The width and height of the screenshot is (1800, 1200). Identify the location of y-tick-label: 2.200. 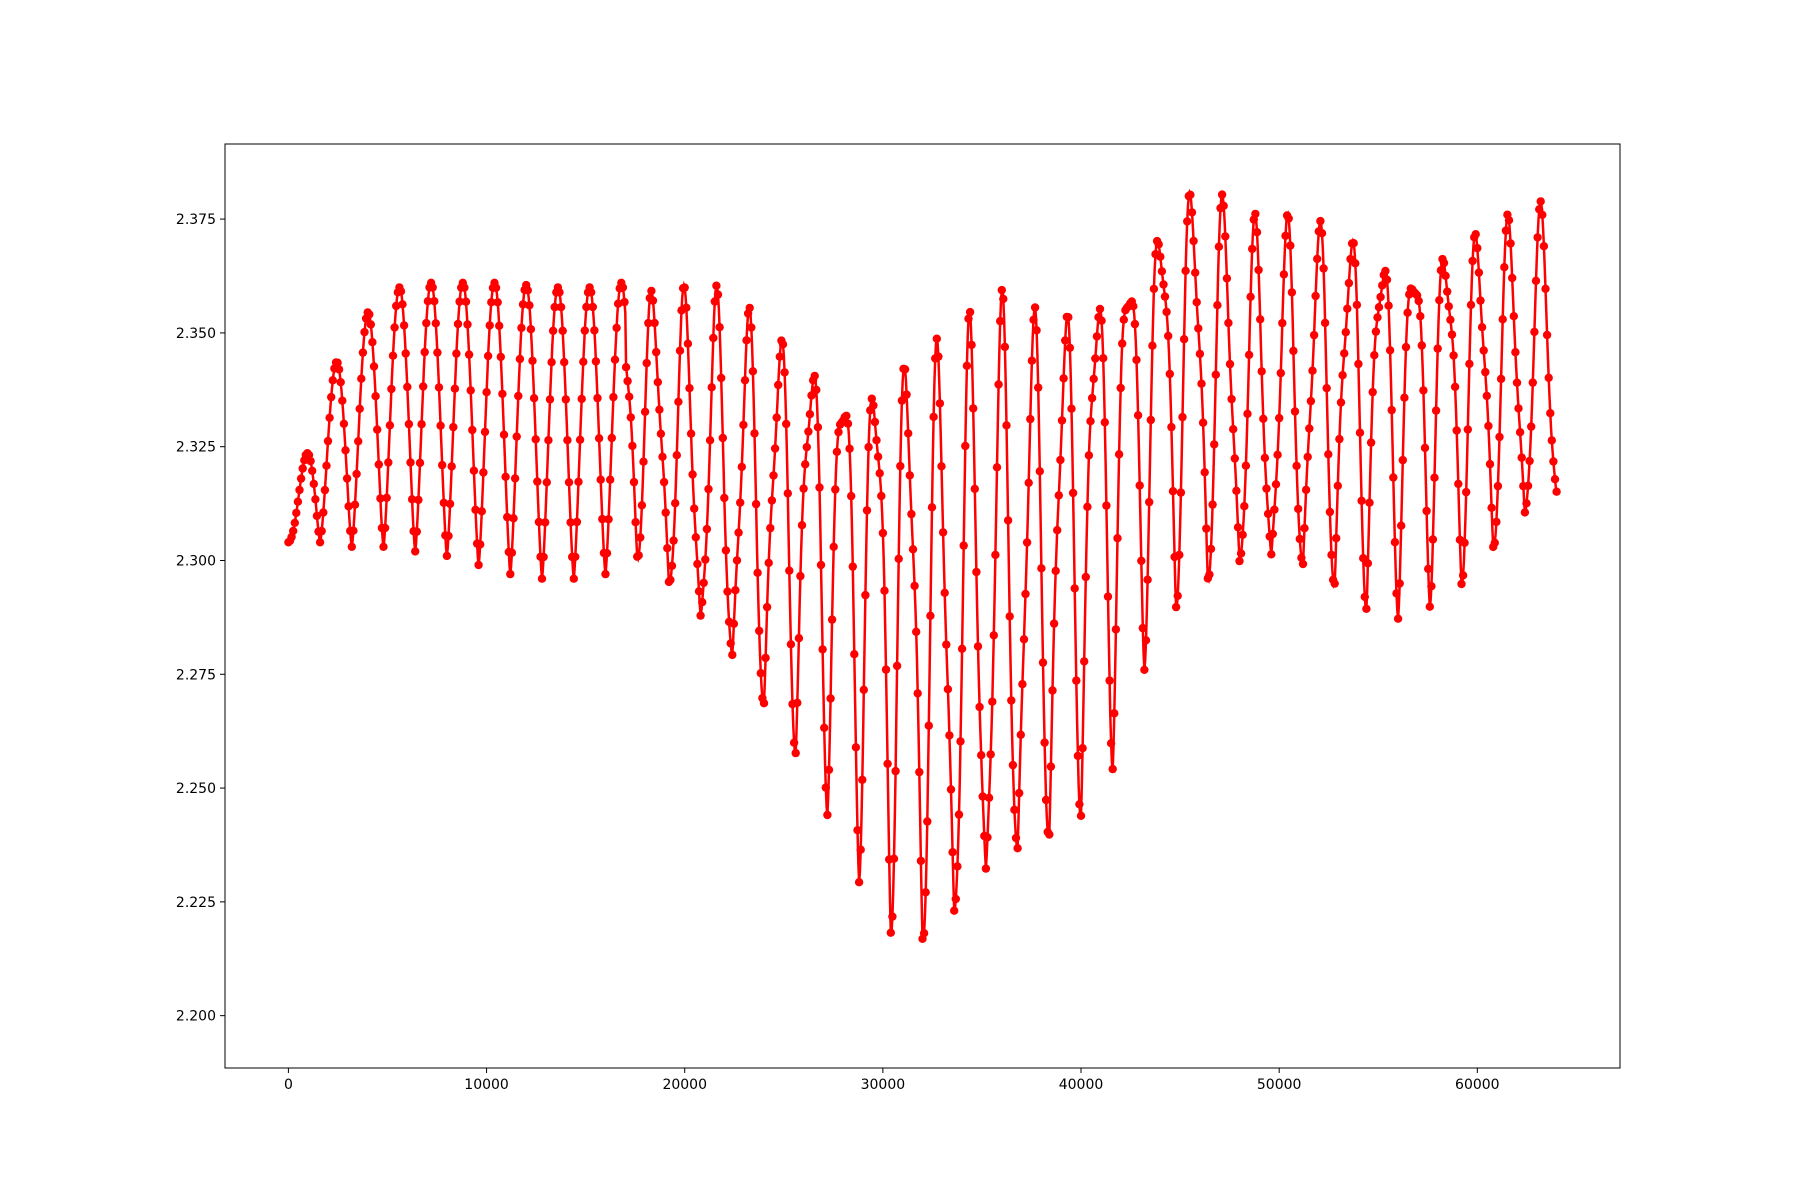
(196, 1017).